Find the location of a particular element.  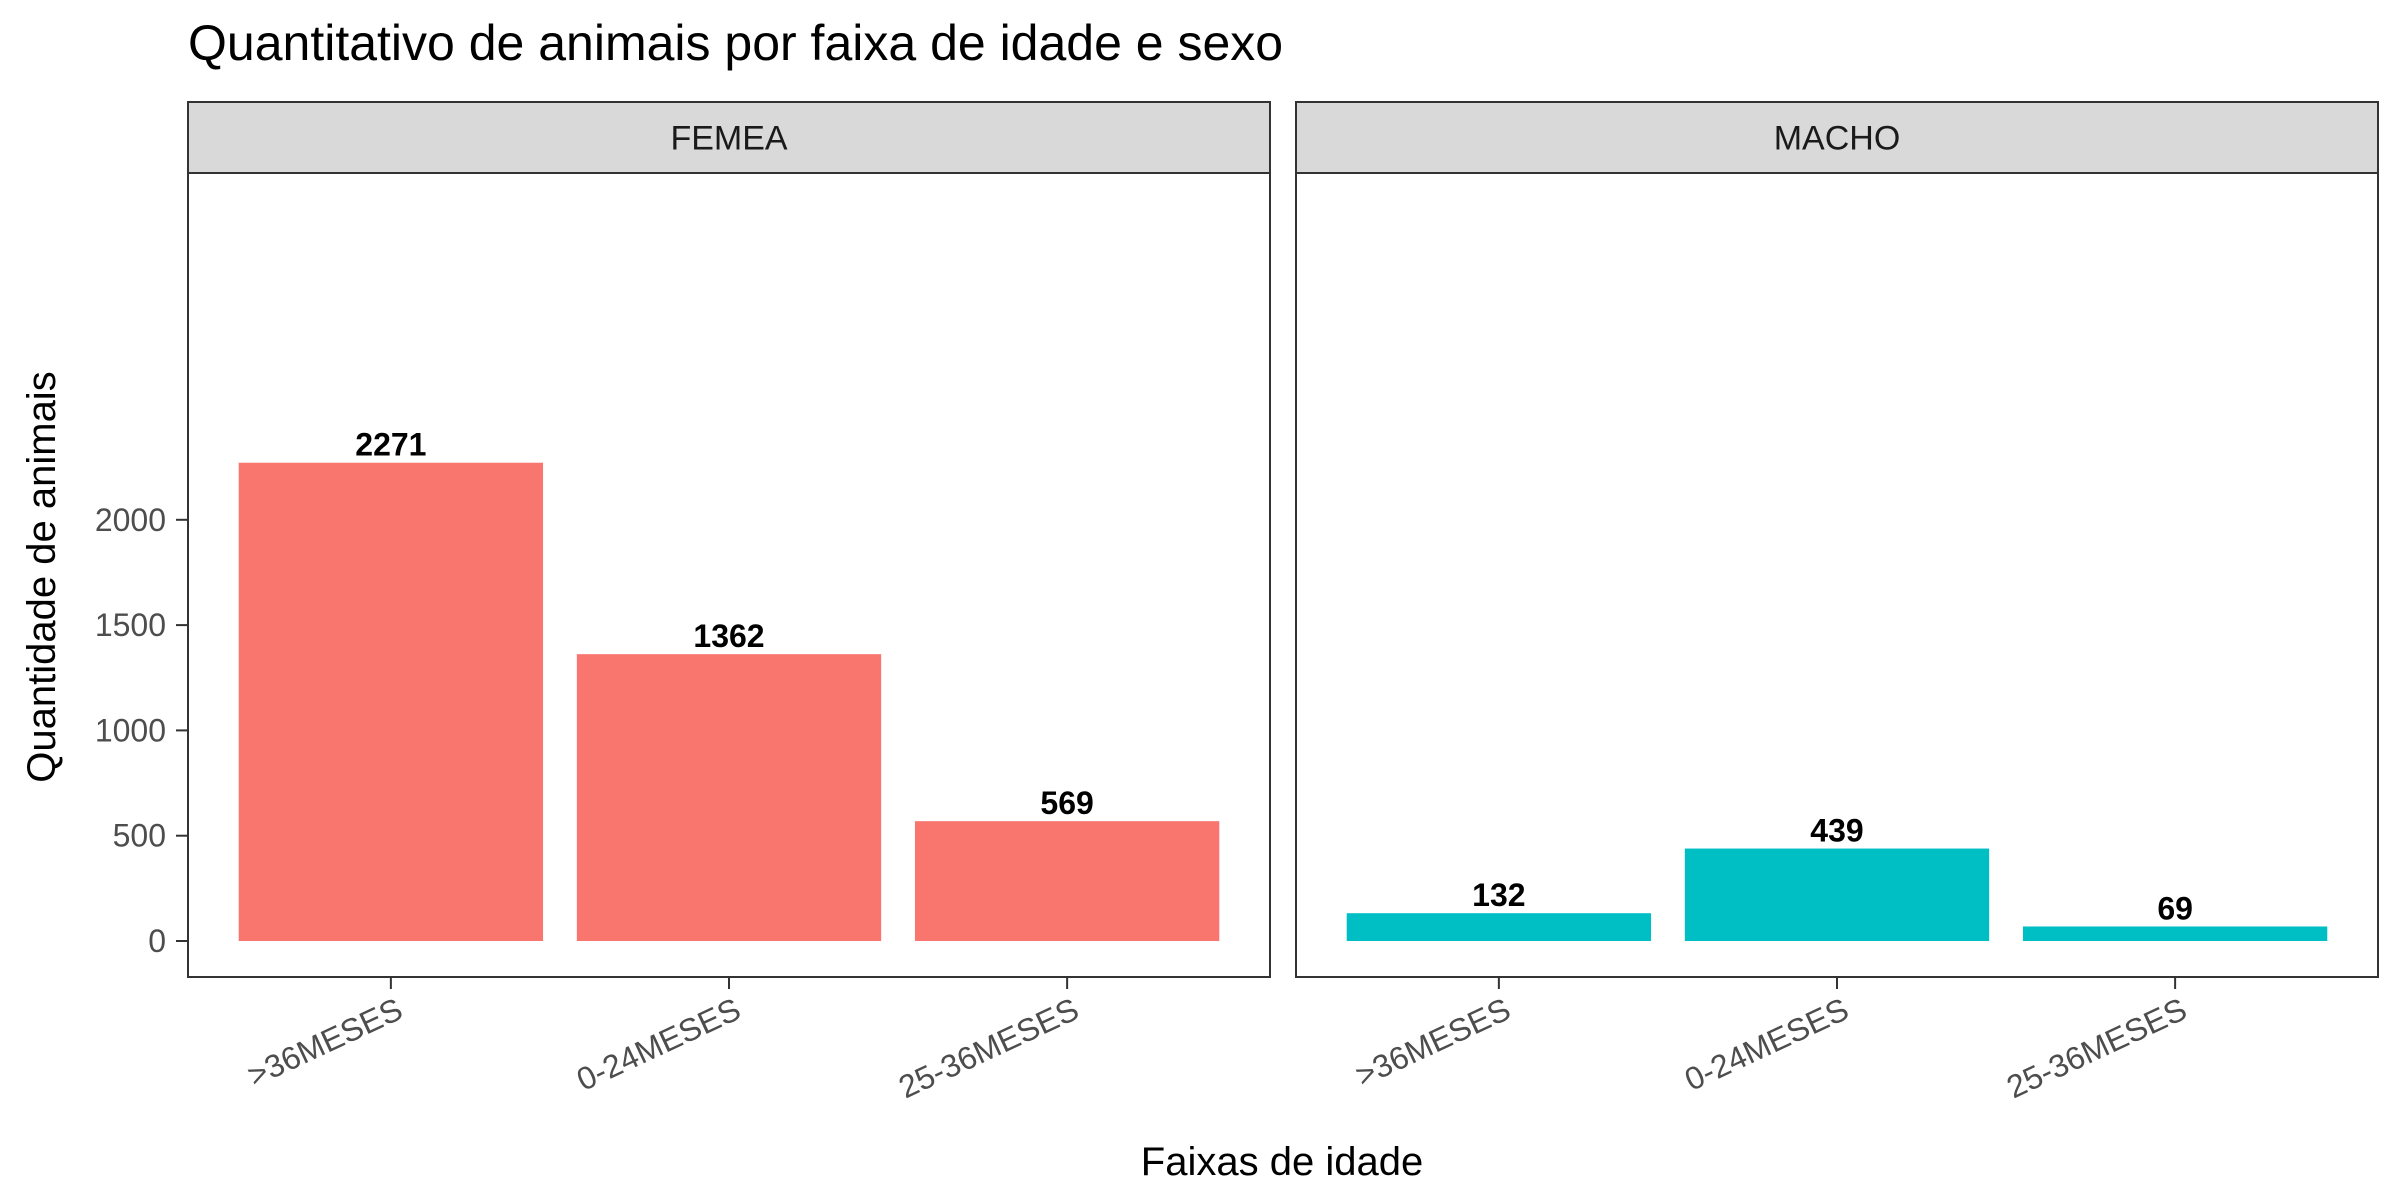

y-axis-title: Quantidade de animais is located at coordinates (42, 576).